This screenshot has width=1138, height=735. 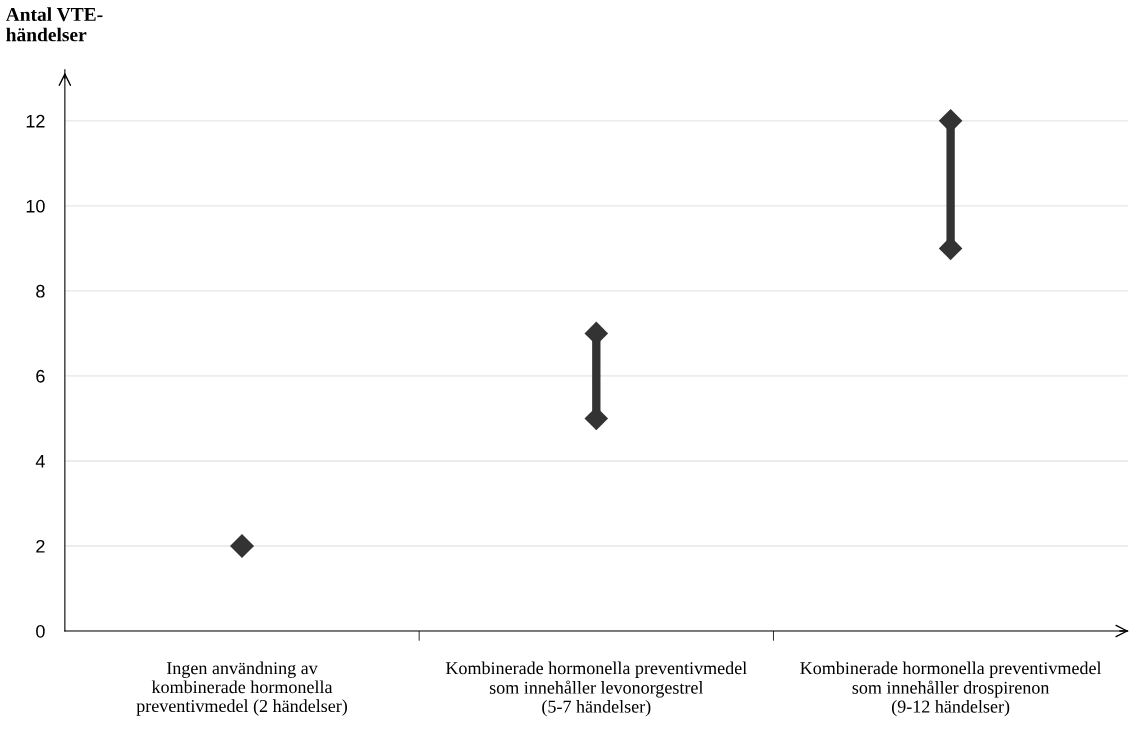 I want to click on x-tick-label: Kombinerade hormonella preventivmedel som innehåller drospirenon (9-12 händelser), so click(x=951, y=689).